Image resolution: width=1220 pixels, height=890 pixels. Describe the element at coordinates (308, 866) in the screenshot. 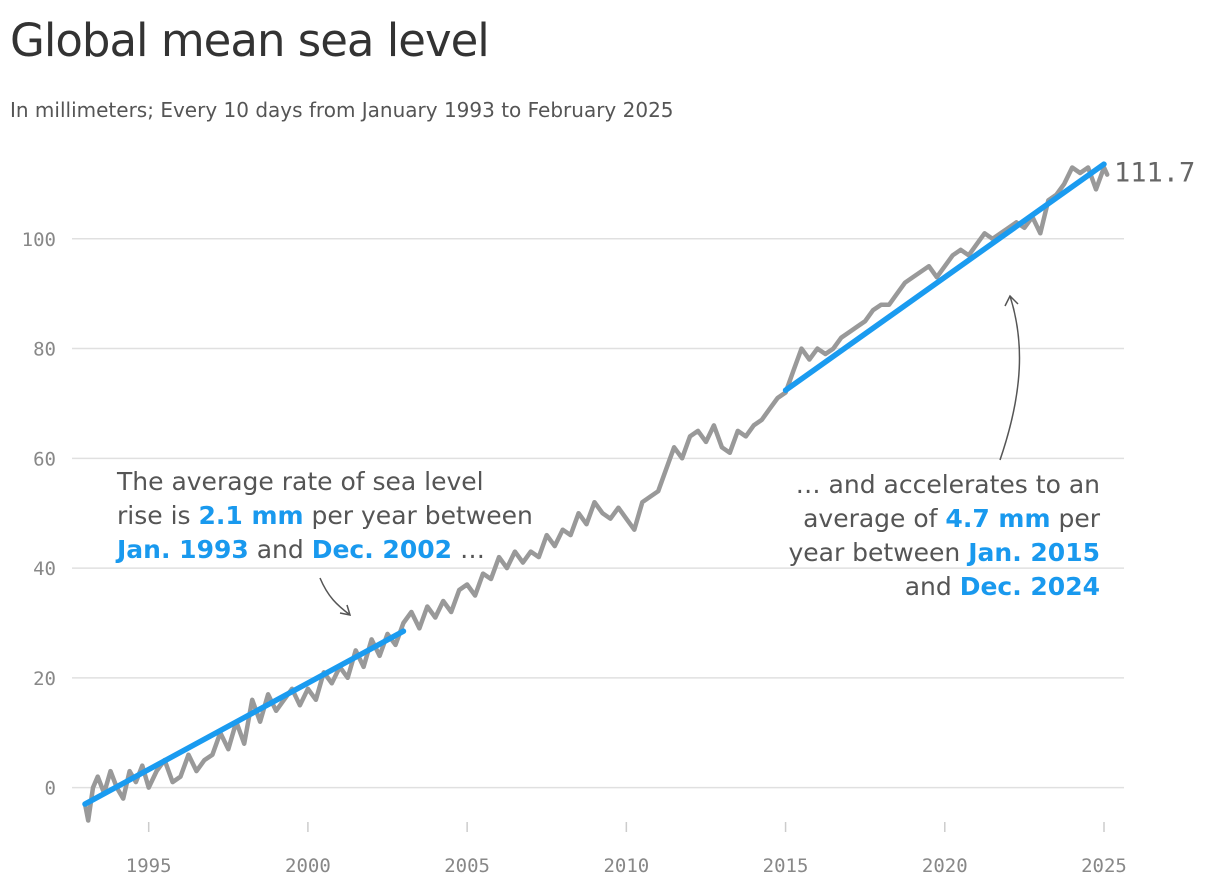

I see `x-tick-label: 2000` at that location.